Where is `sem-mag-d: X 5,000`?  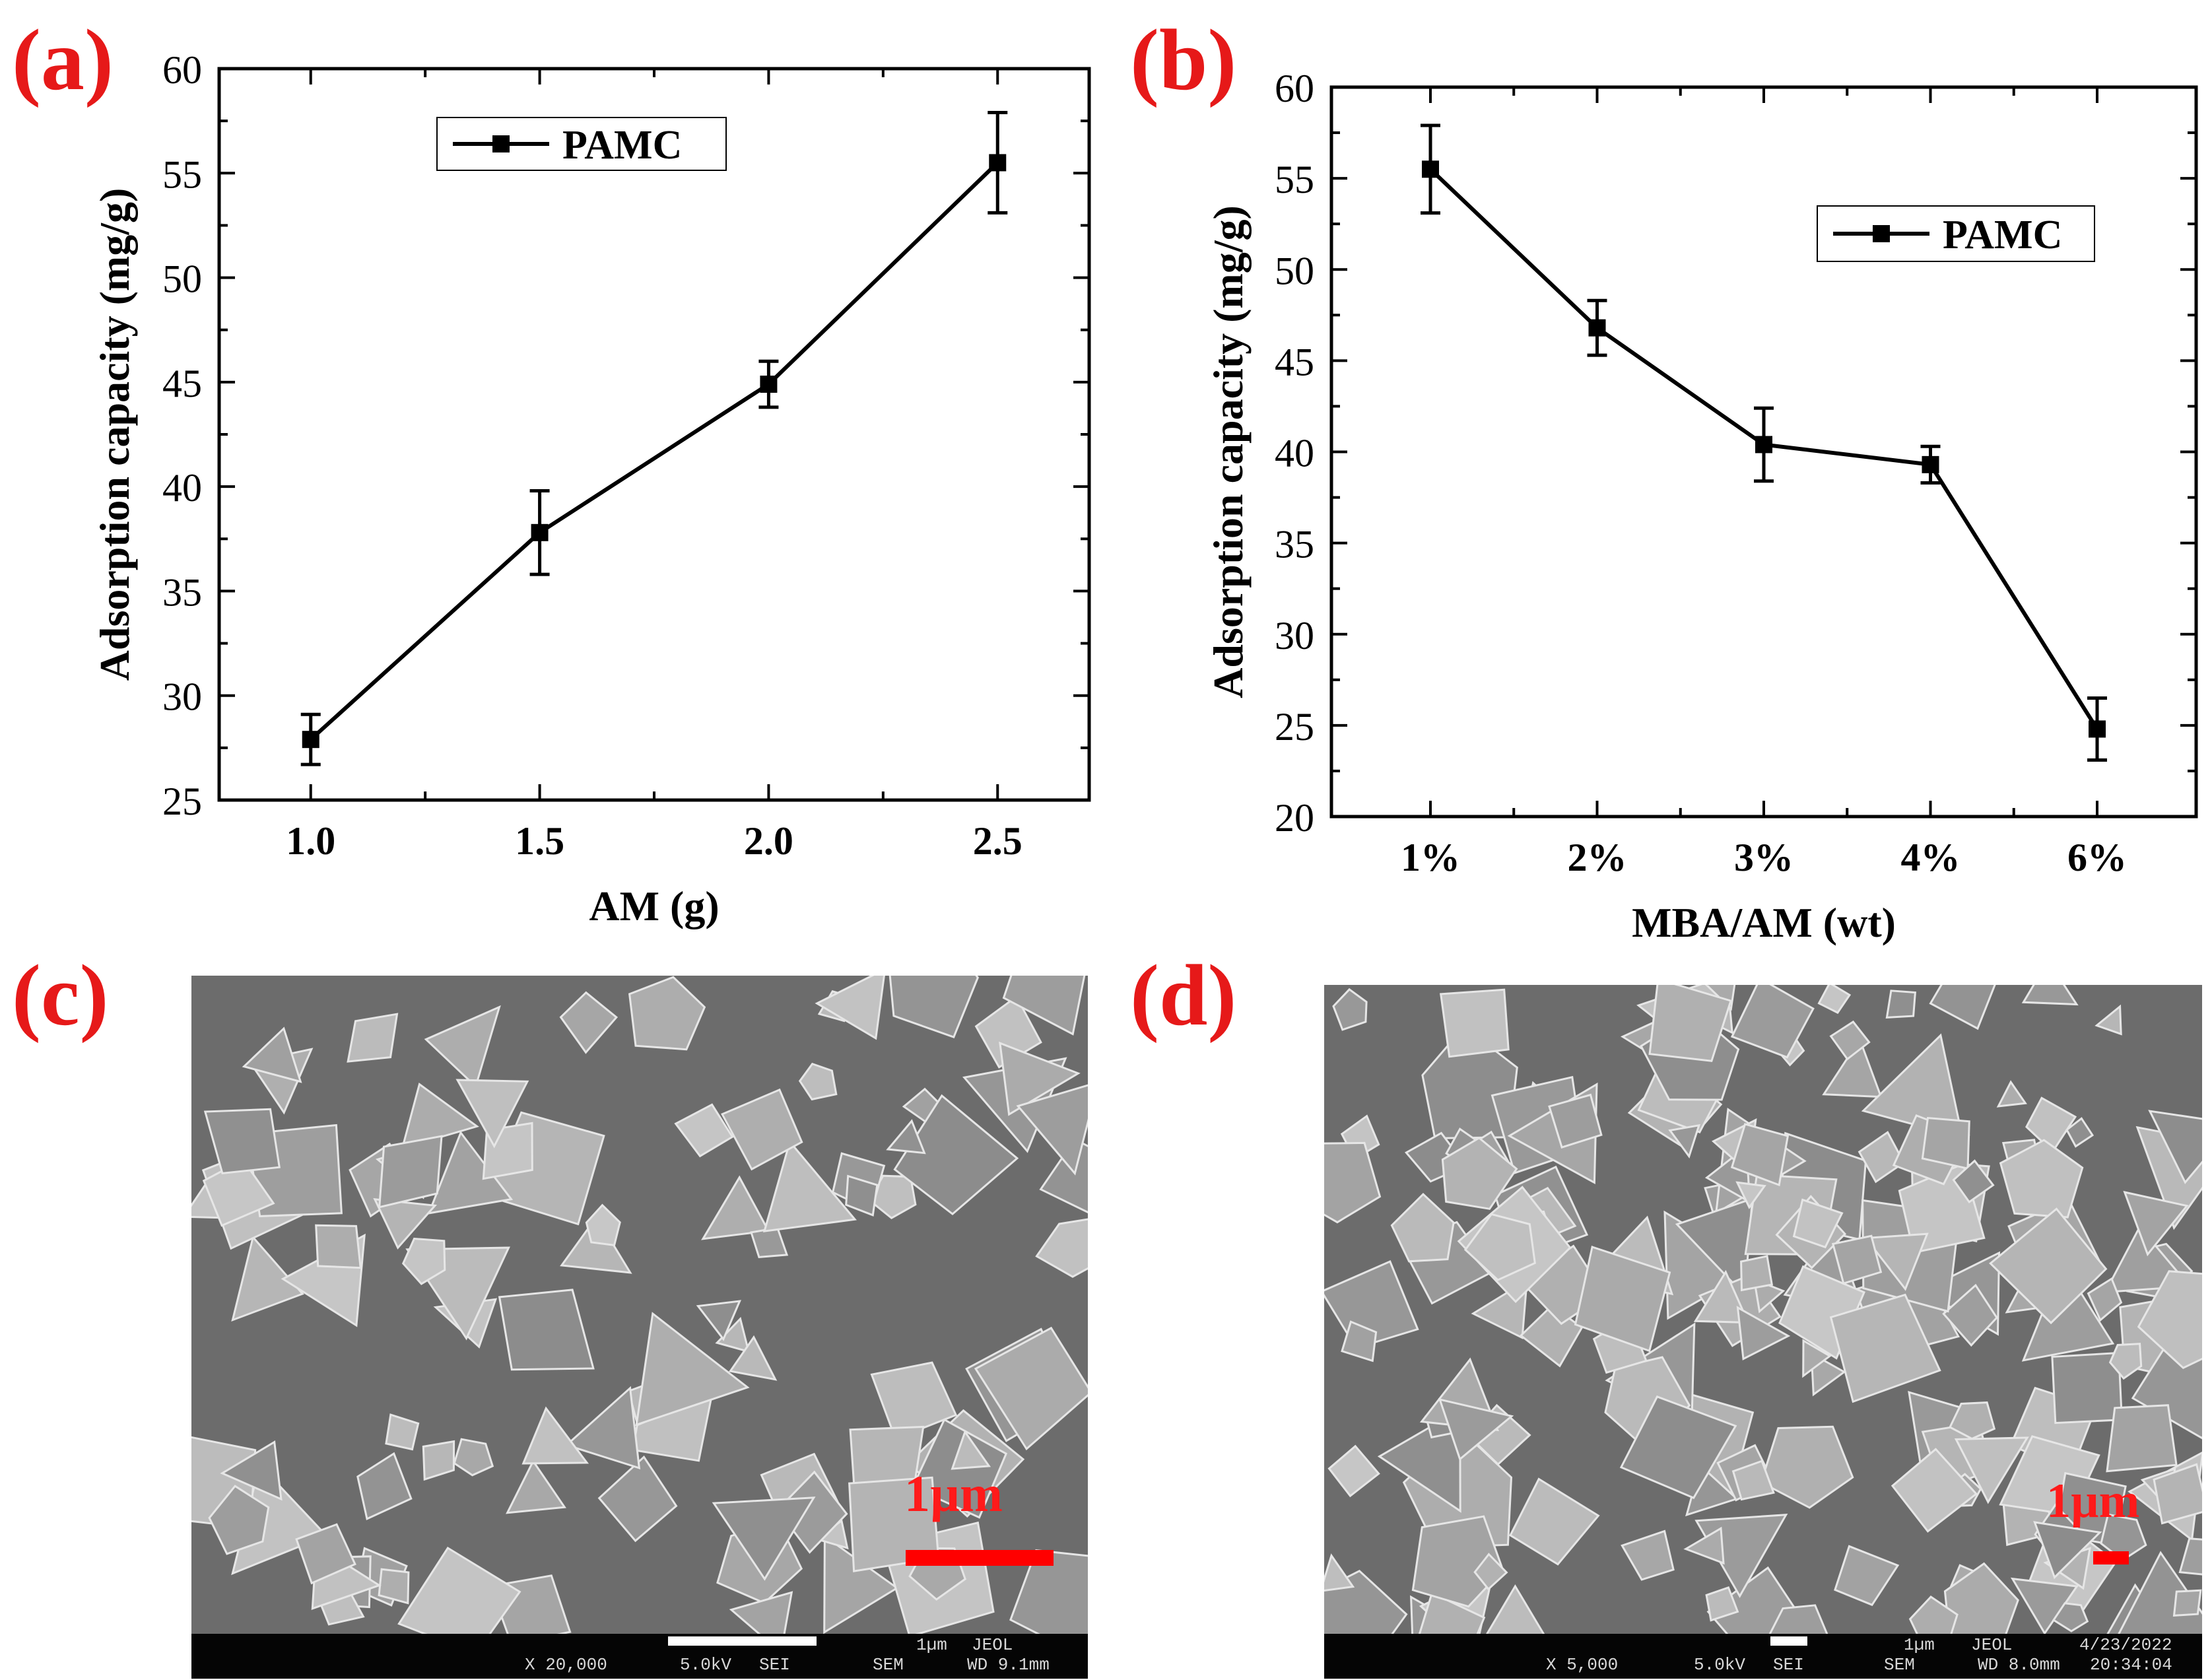 sem-mag-d: X 5,000 is located at coordinates (1582, 1665).